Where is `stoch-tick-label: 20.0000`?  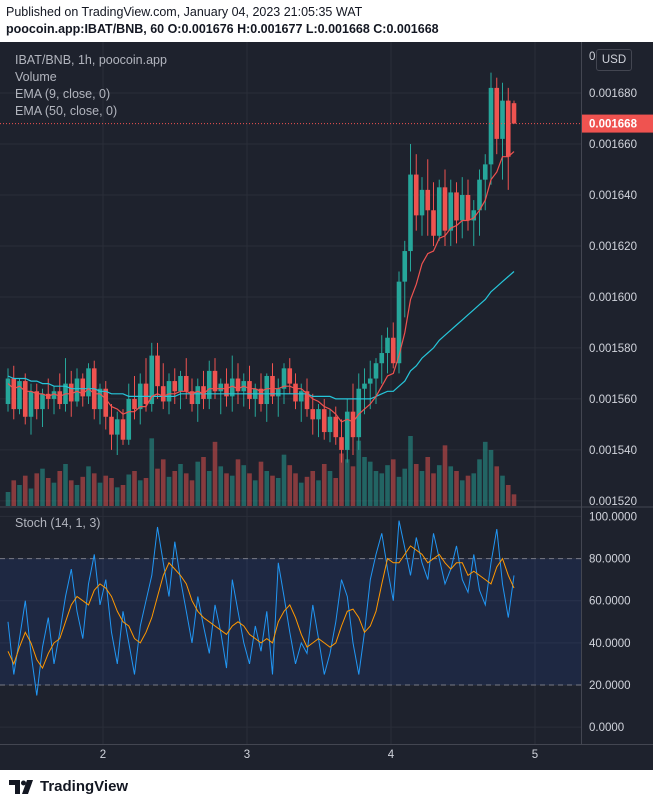
stoch-tick-label: 20.0000 is located at coordinates (610, 686).